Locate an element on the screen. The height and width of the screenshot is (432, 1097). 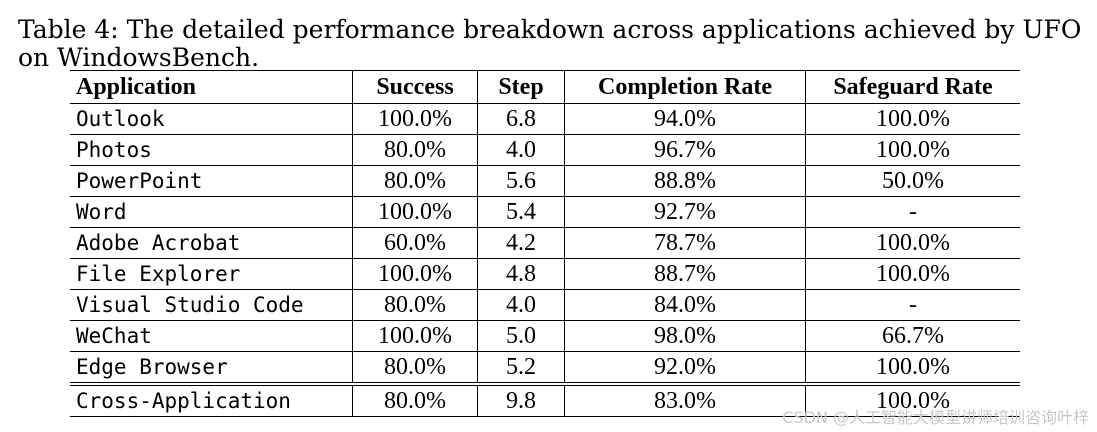
cell-step: 5.2 is located at coordinates (521, 368).